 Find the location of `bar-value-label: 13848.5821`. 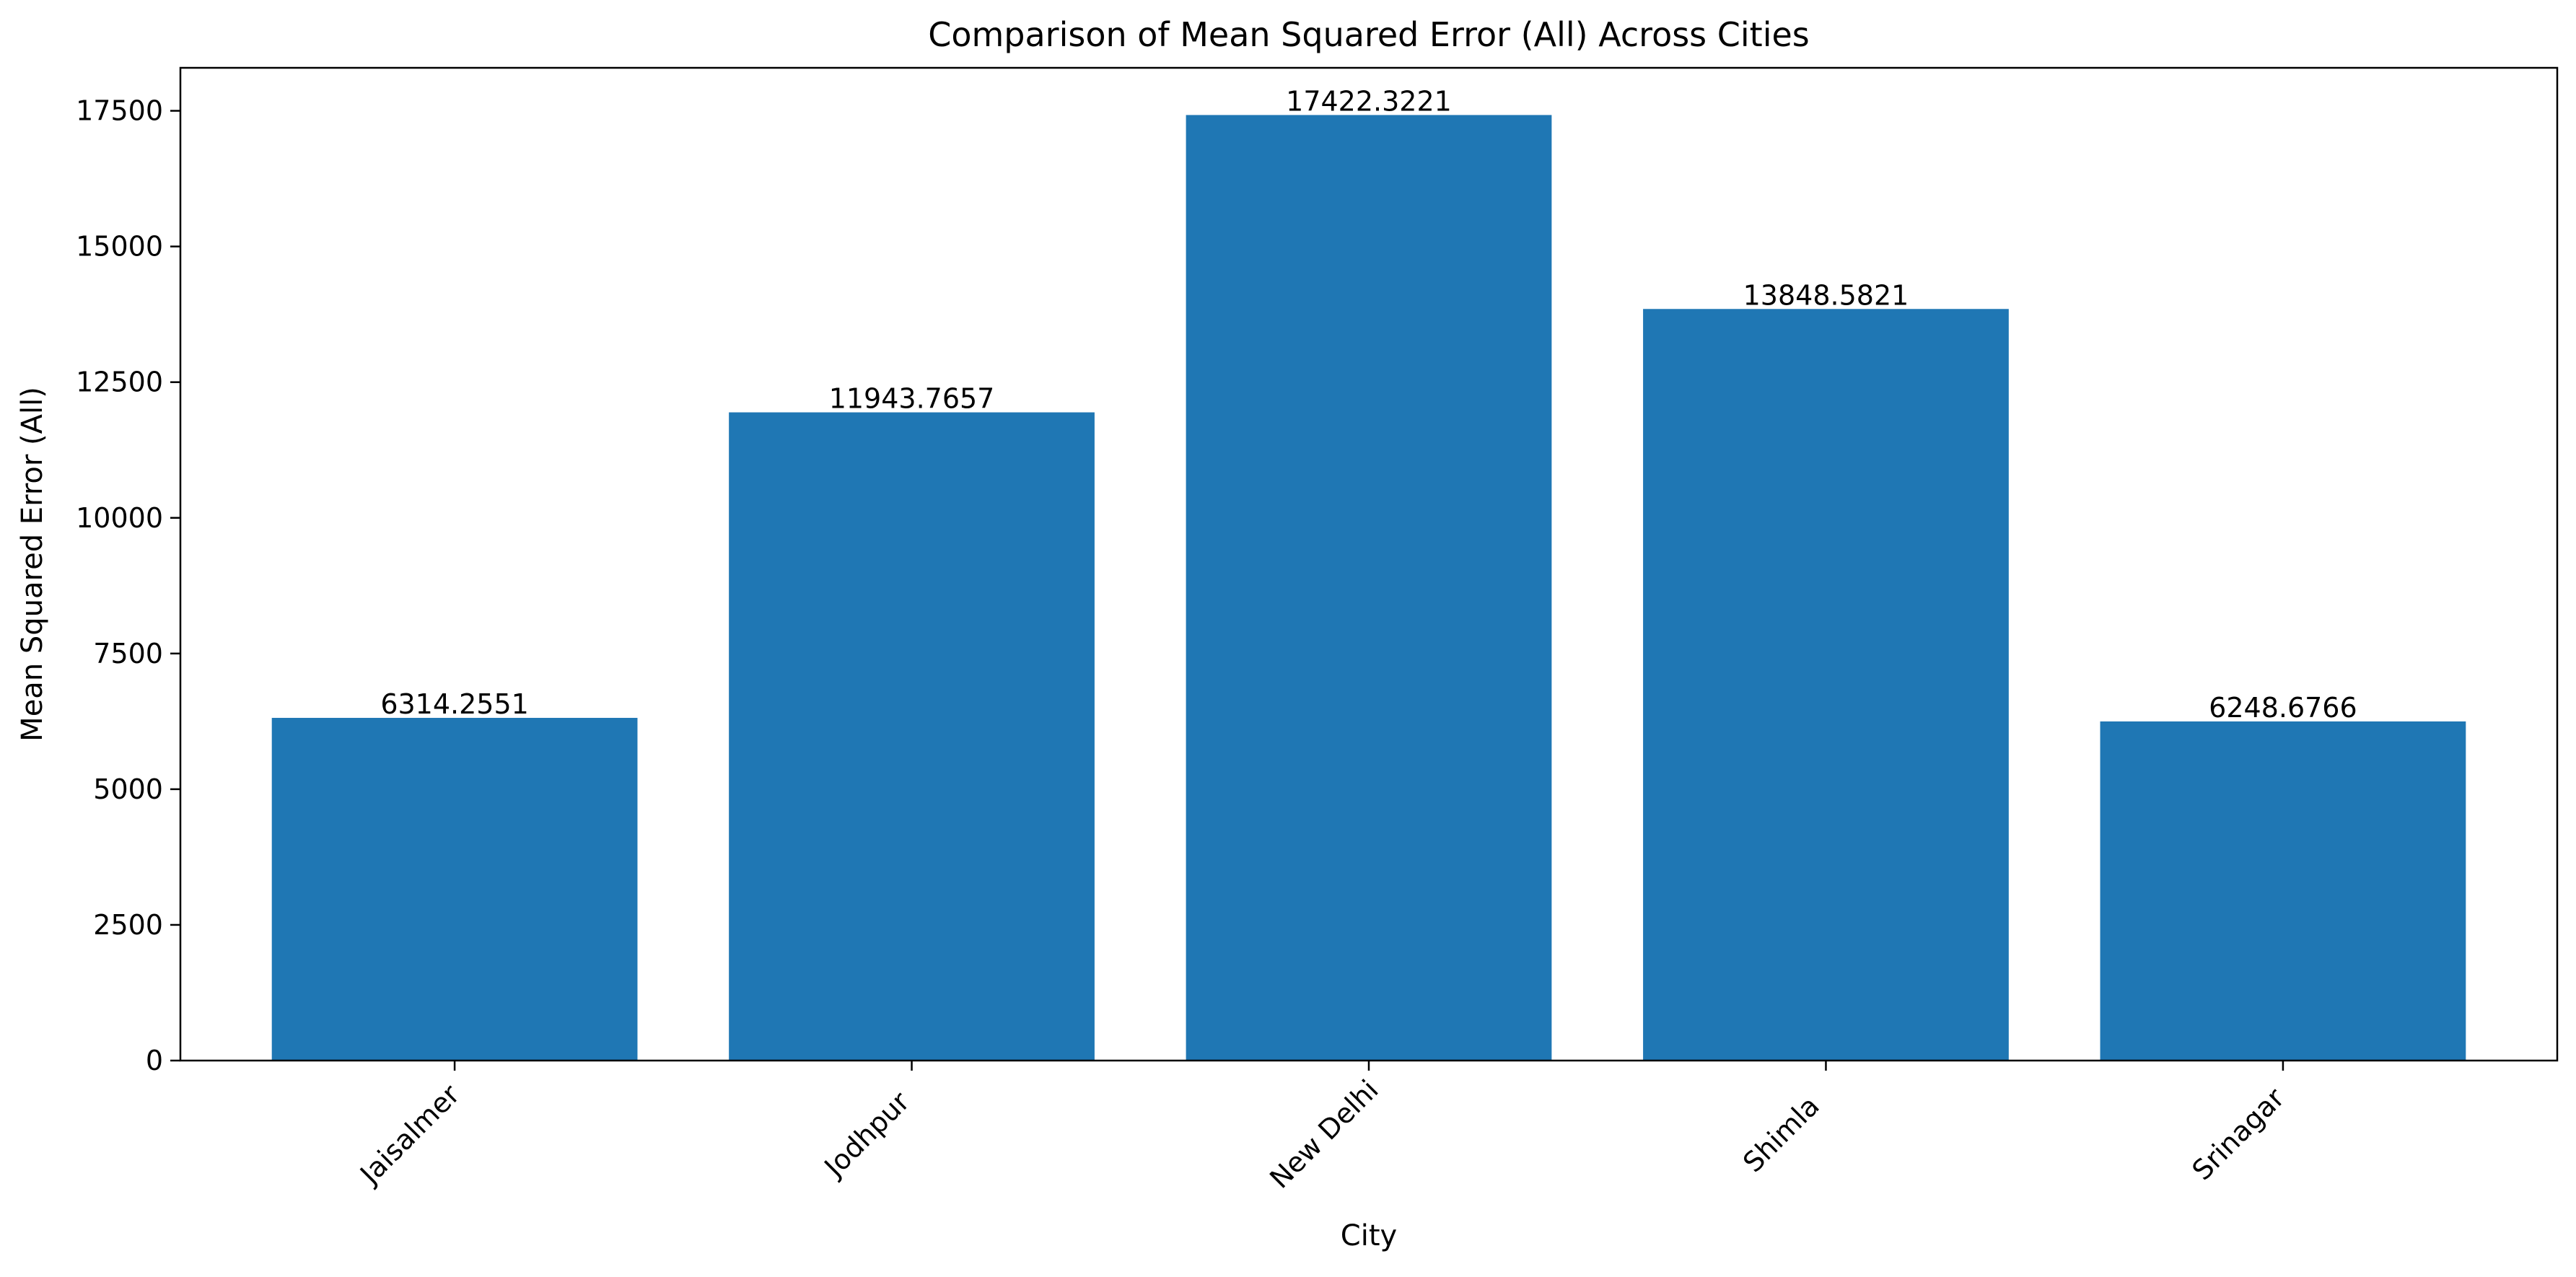

bar-value-label: 13848.5821 is located at coordinates (1826, 295).